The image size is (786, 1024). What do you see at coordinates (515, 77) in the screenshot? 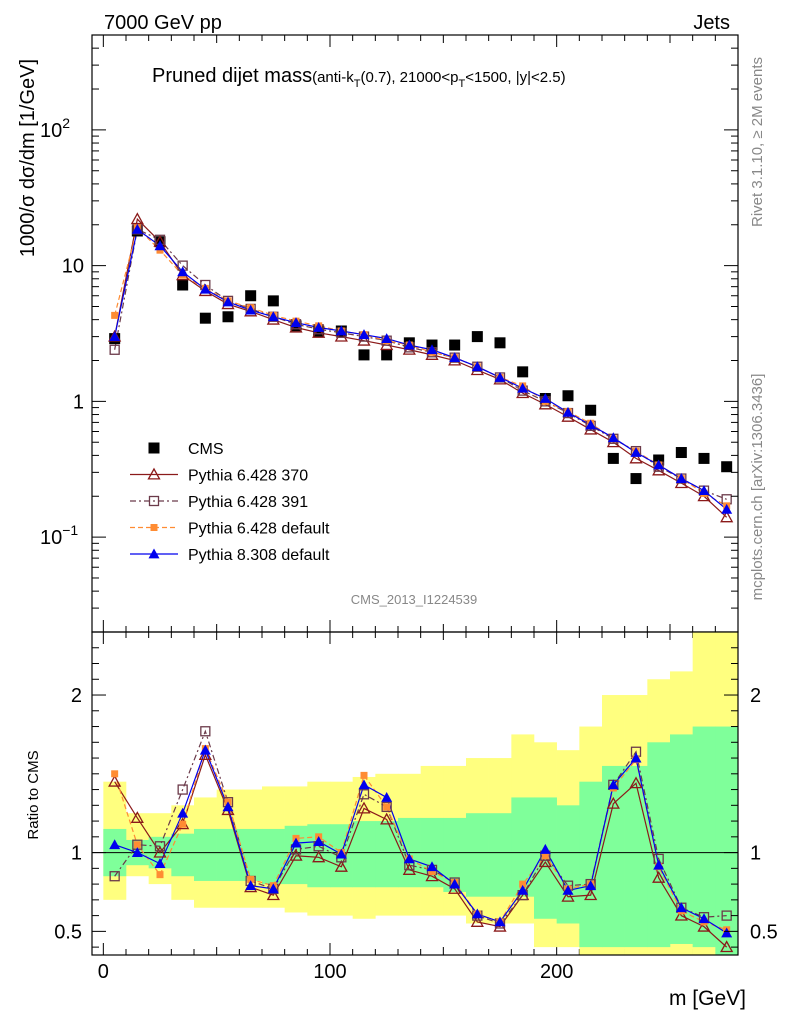
I see `title-part3: <1500, |y|<2.5)` at bounding box center [515, 77].